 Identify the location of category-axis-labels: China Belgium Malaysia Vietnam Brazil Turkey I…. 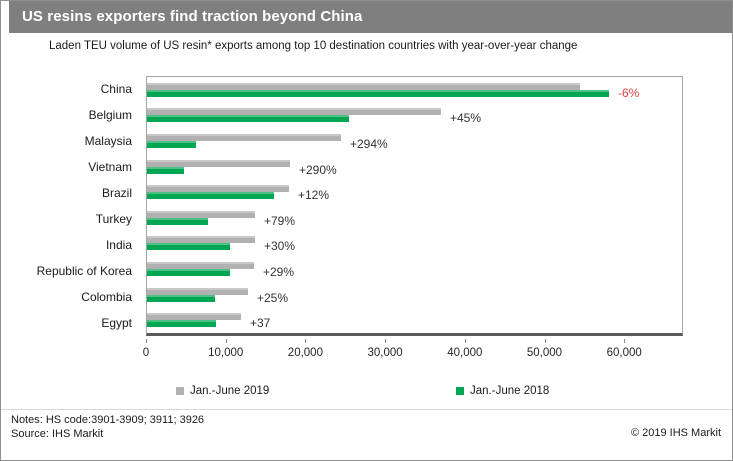
(70, 206).